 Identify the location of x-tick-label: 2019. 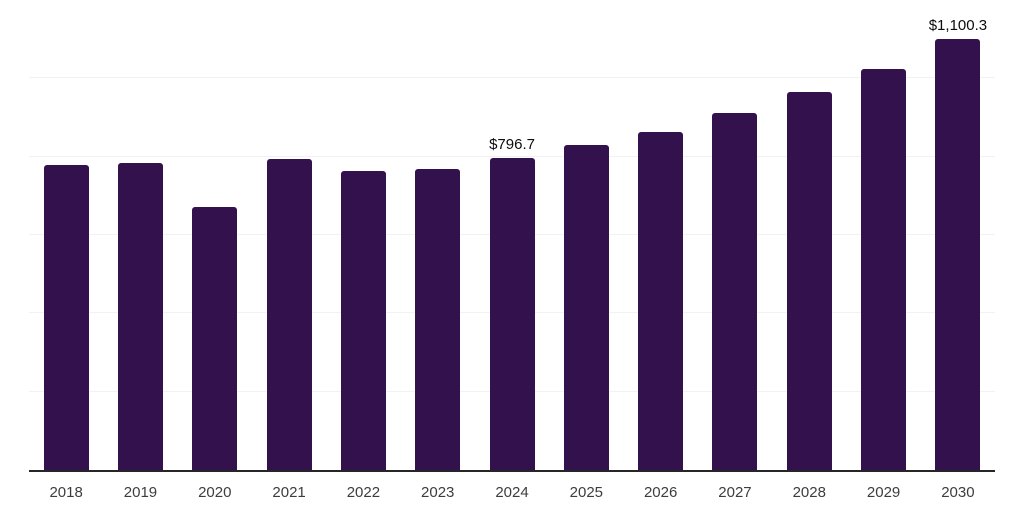
(140, 492).